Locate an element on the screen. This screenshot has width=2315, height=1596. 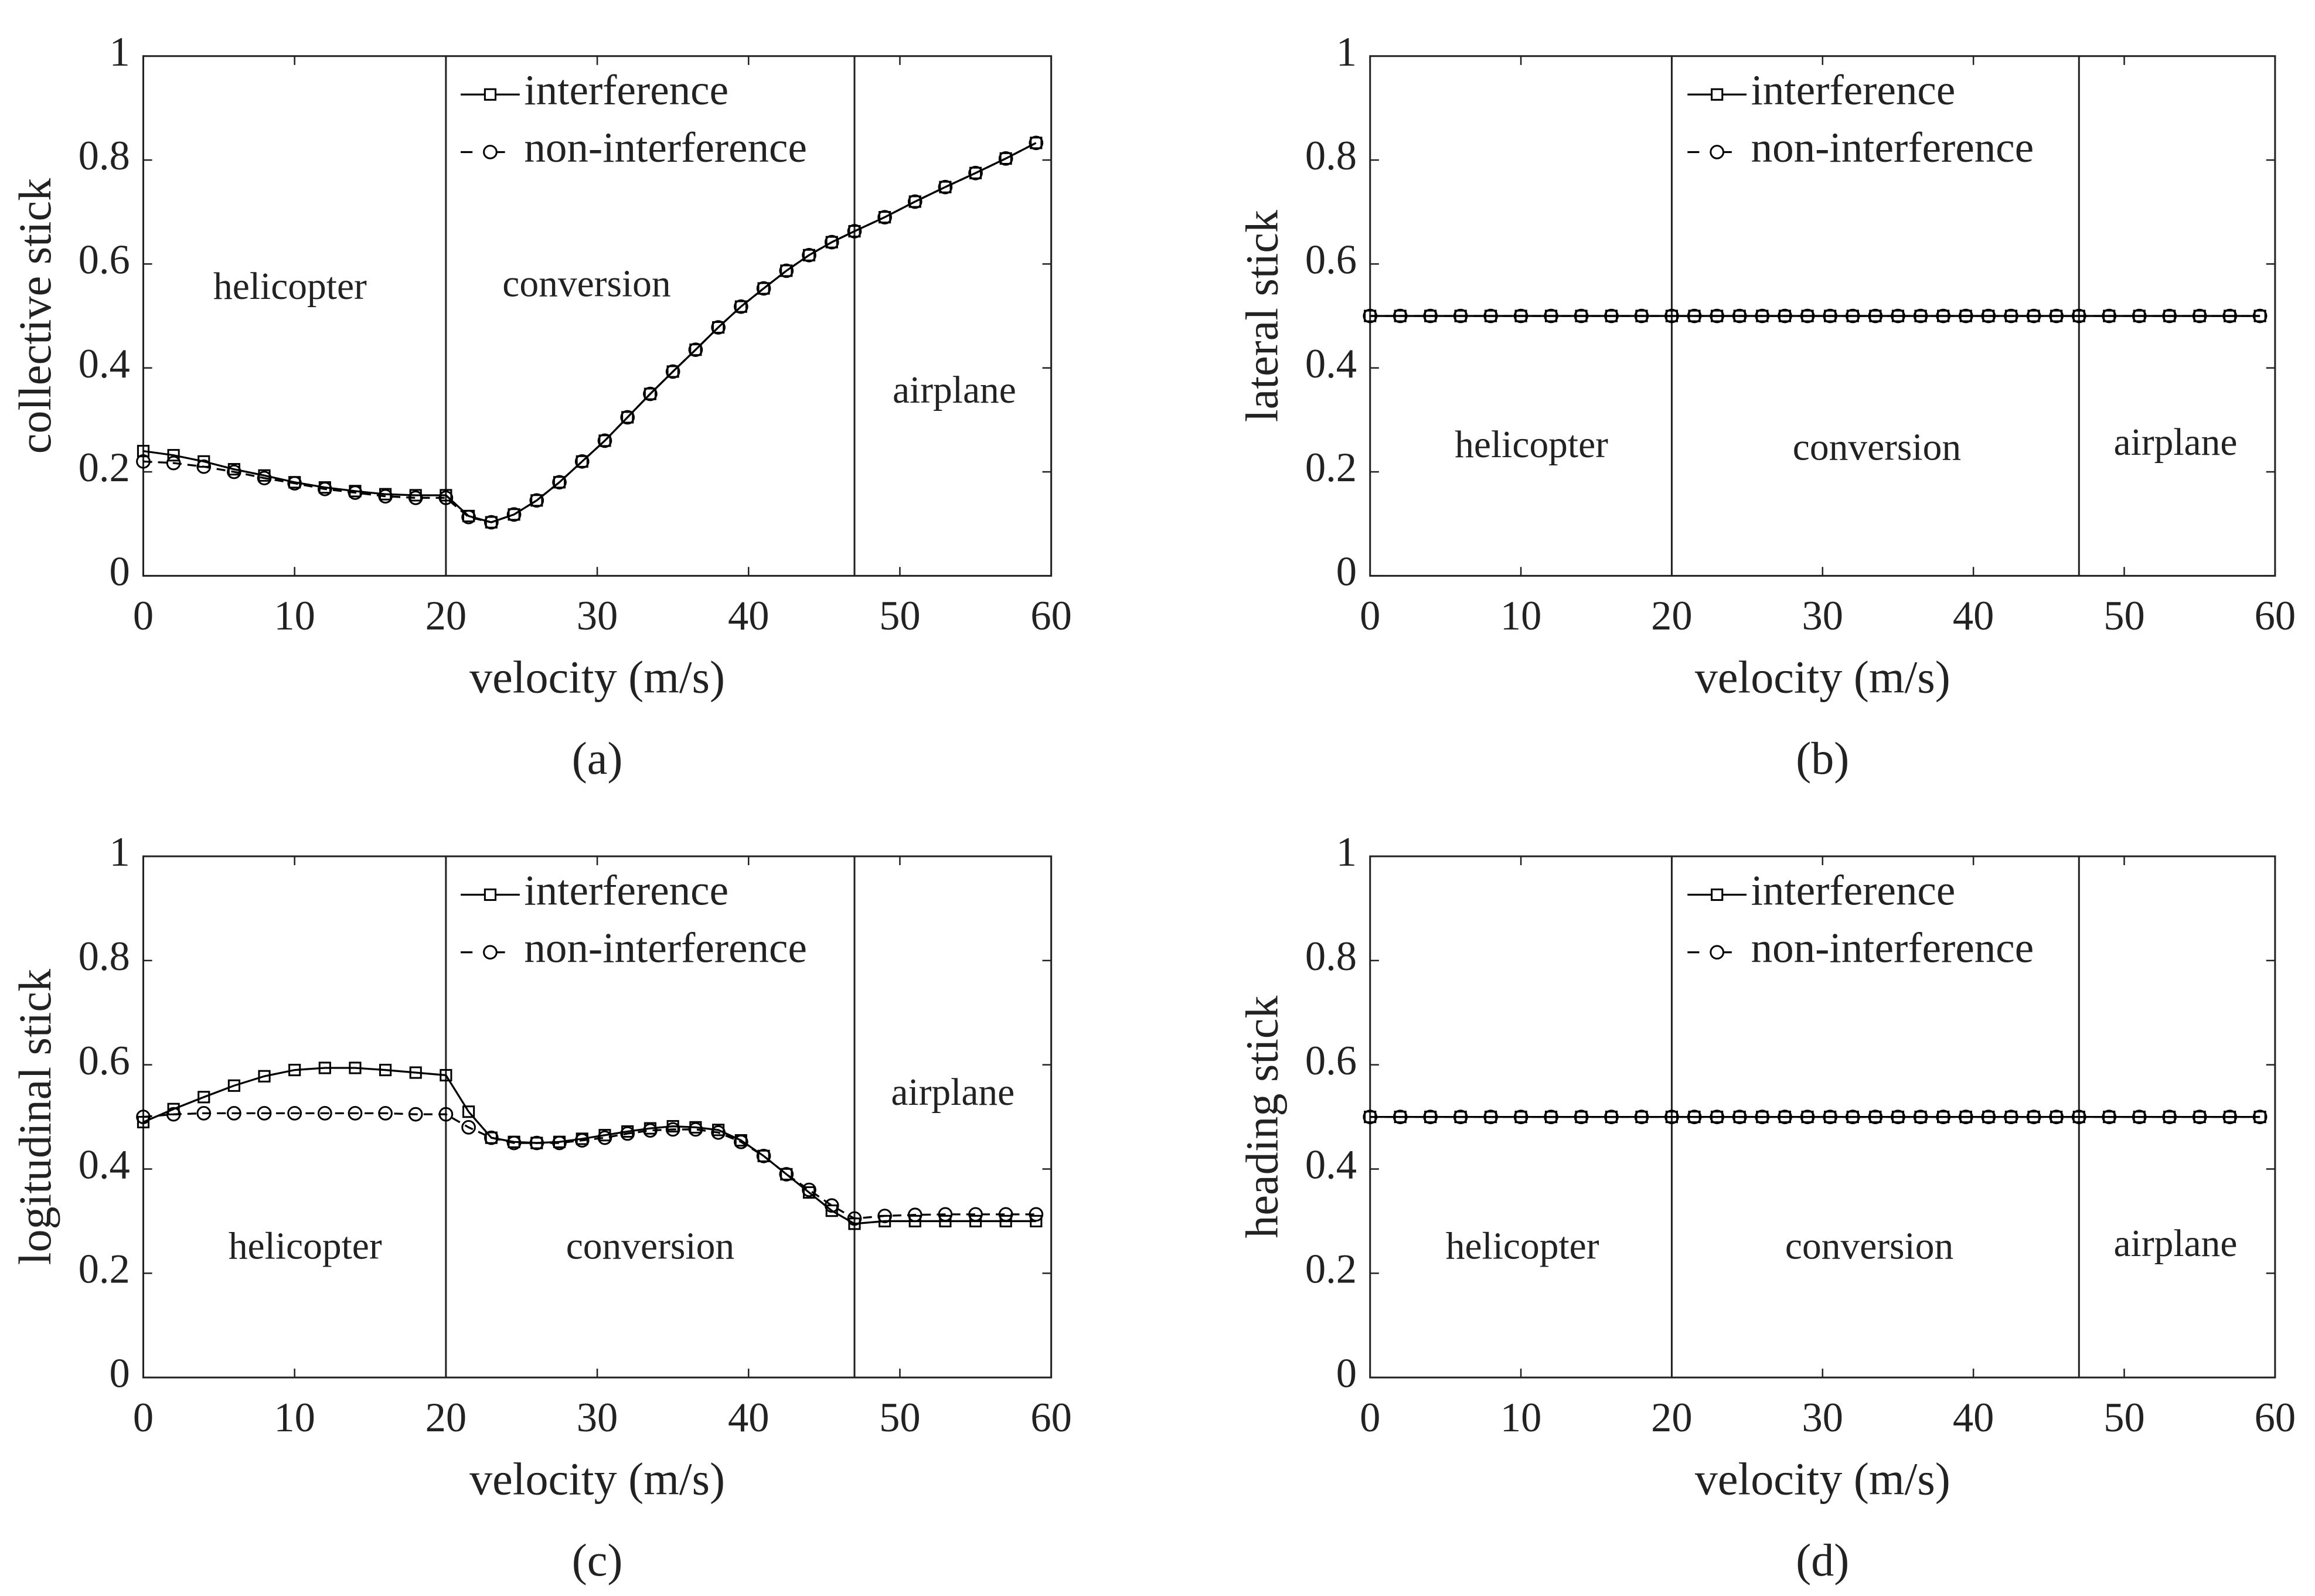
x-tick-label: 10 is located at coordinates (1521, 1418).